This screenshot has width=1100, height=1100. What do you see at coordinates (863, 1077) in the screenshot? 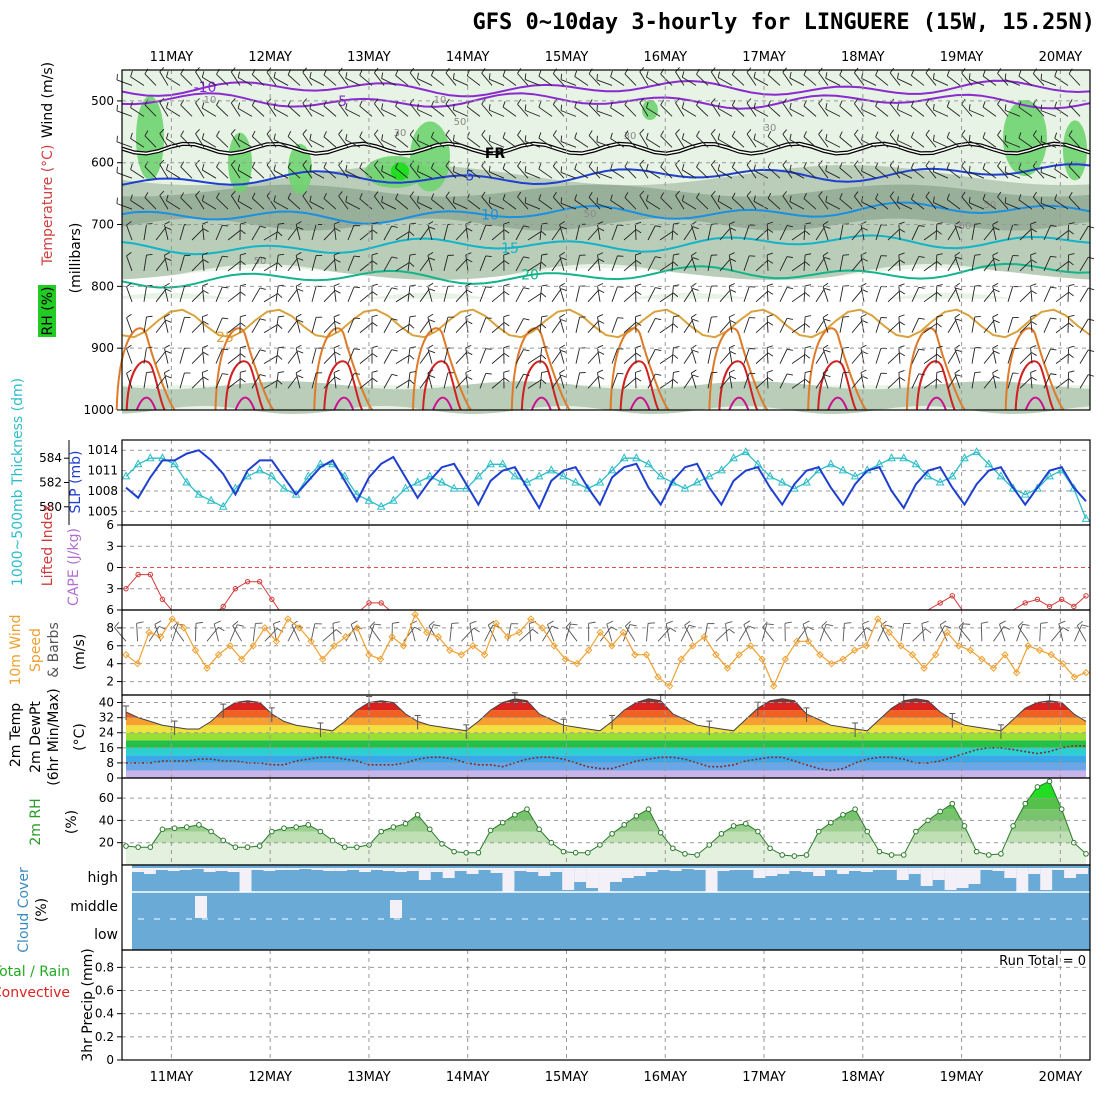
I see `date-label-bottom: 18MAY` at bounding box center [863, 1077].